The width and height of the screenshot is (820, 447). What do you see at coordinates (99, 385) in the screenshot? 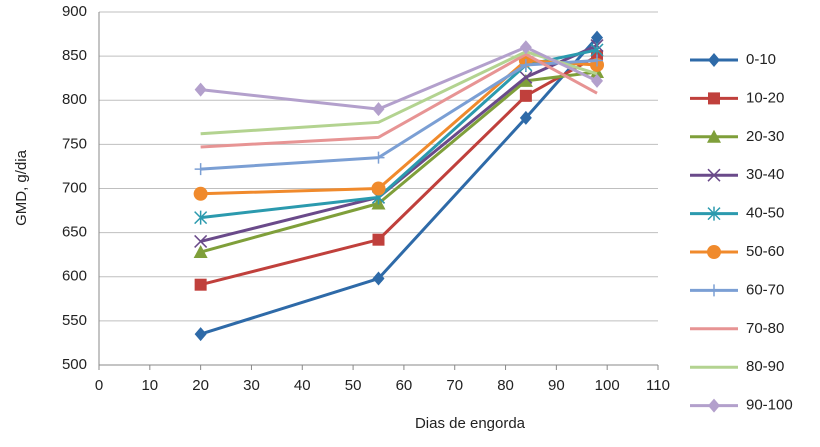
I see `x-tick-label: 0` at bounding box center [99, 385].